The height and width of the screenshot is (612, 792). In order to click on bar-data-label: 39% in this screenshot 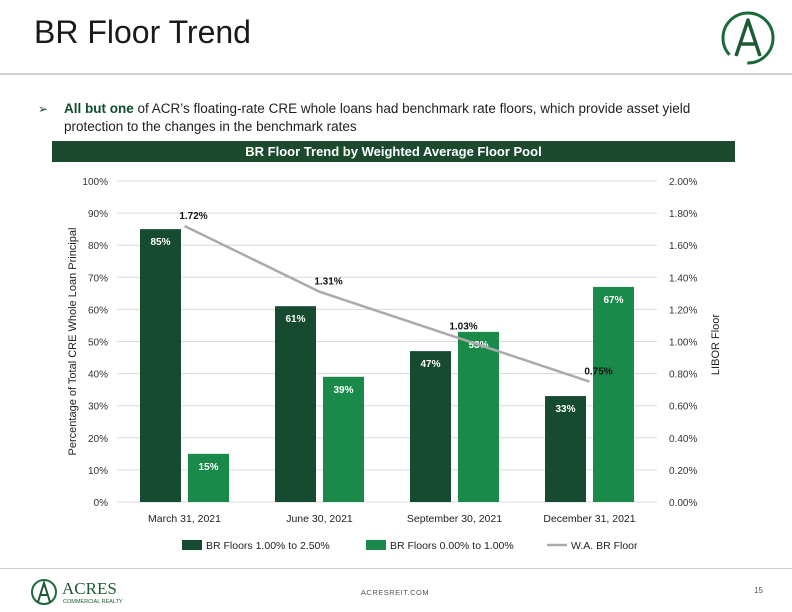, I will do `click(343, 390)`.